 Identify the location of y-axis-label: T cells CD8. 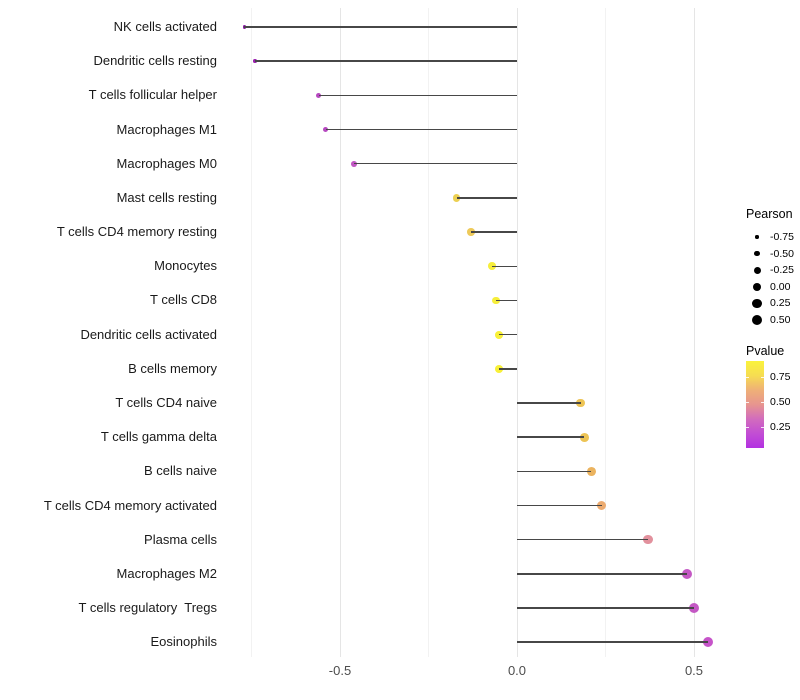
(183, 300).